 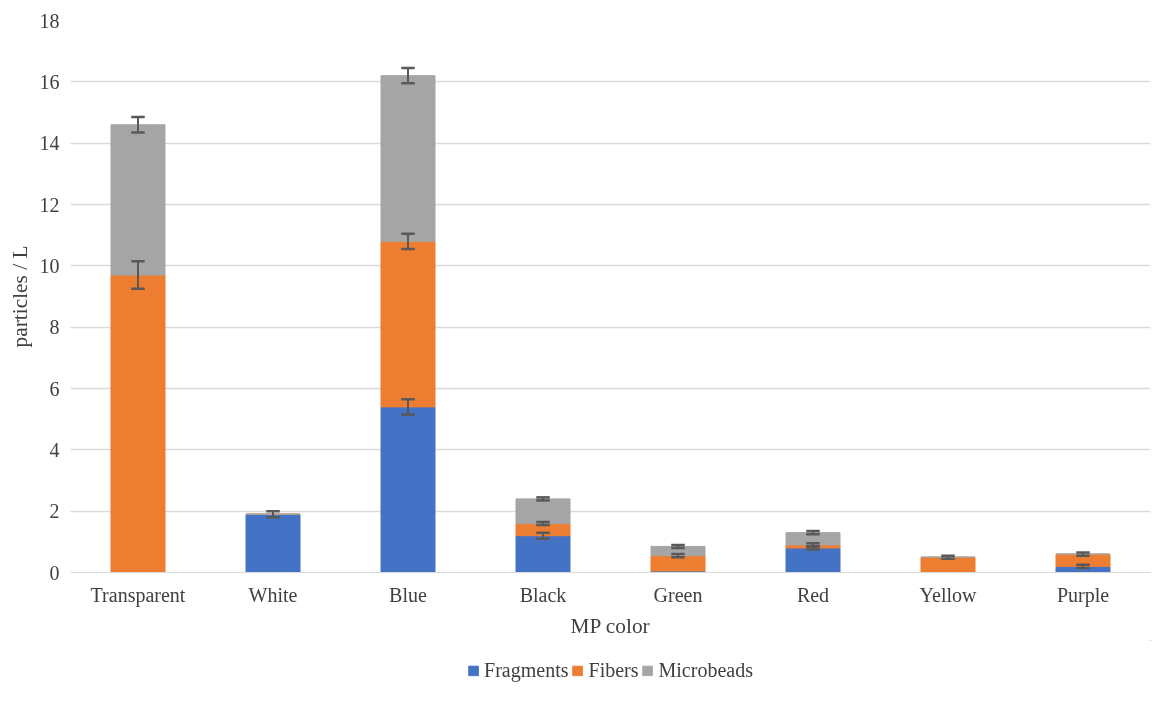 What do you see at coordinates (705, 670) in the screenshot?
I see `legend-label: Microbeads` at bounding box center [705, 670].